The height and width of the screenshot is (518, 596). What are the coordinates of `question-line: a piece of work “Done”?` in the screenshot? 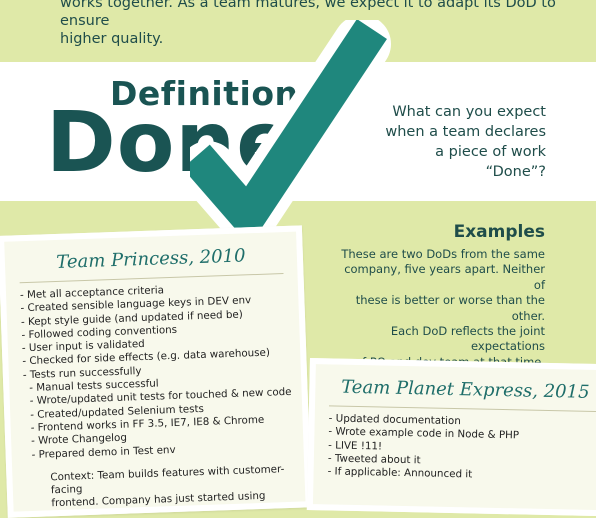 It's located at (490, 162).